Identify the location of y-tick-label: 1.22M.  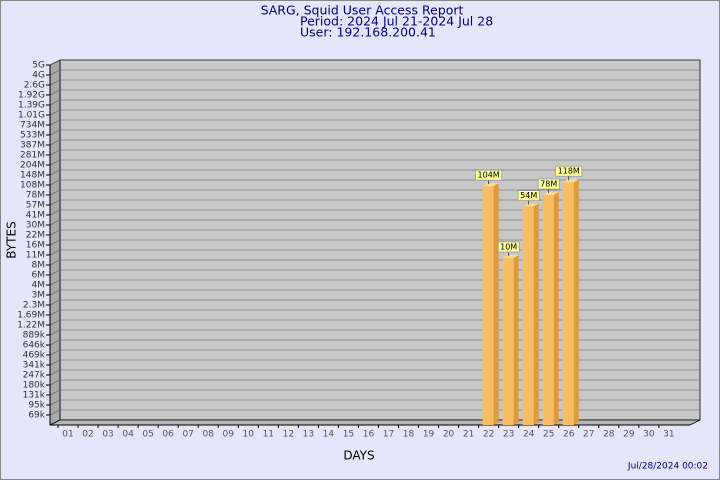
(31, 326).